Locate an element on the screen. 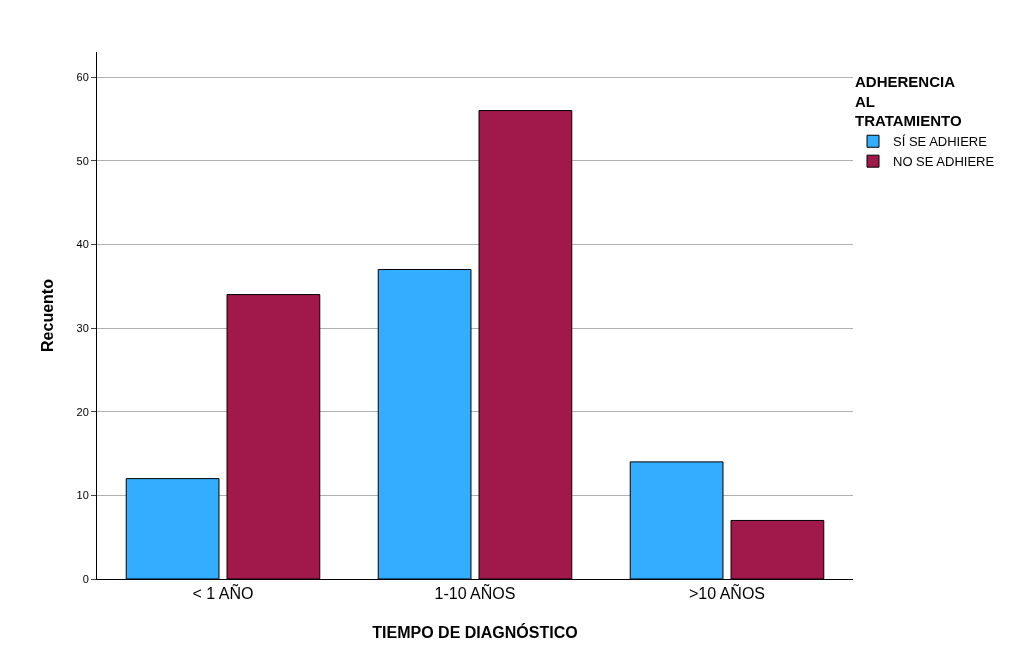  legend-label: NO SE ADHIERE is located at coordinates (944, 162).